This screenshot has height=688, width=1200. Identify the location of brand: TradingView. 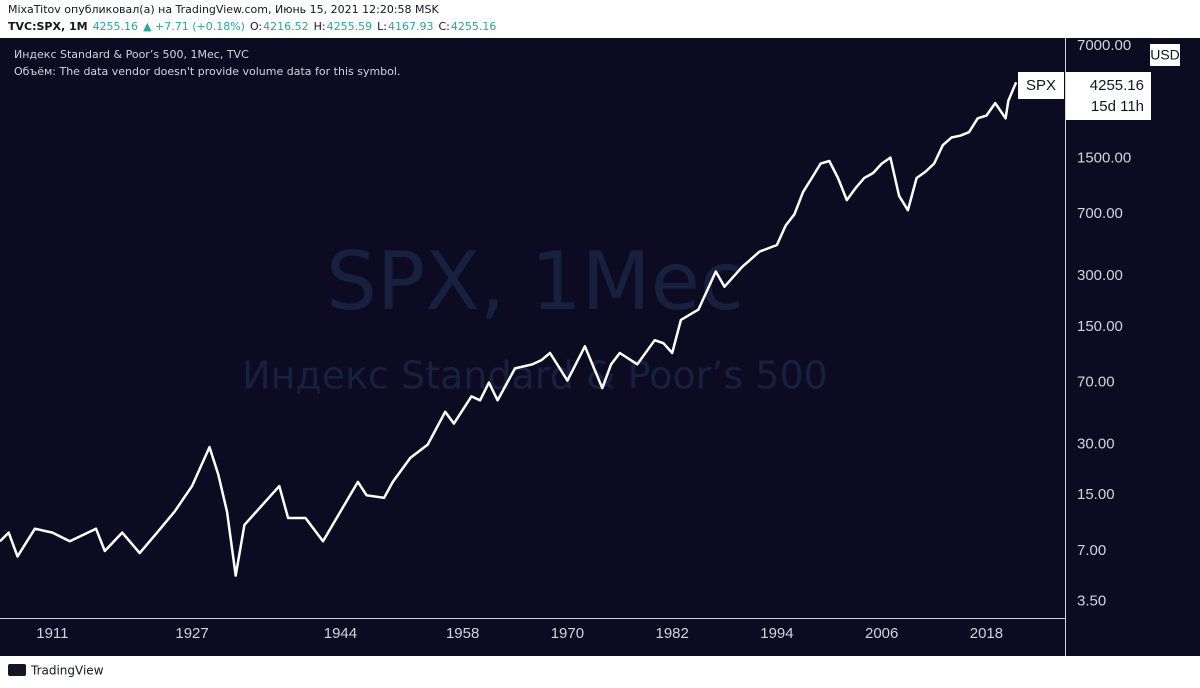
(67, 671).